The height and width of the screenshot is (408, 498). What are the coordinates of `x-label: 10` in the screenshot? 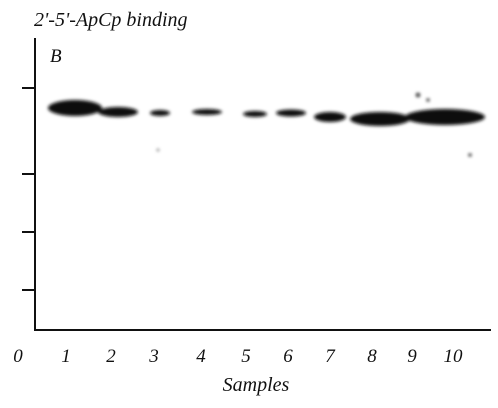 It's located at (454, 356).